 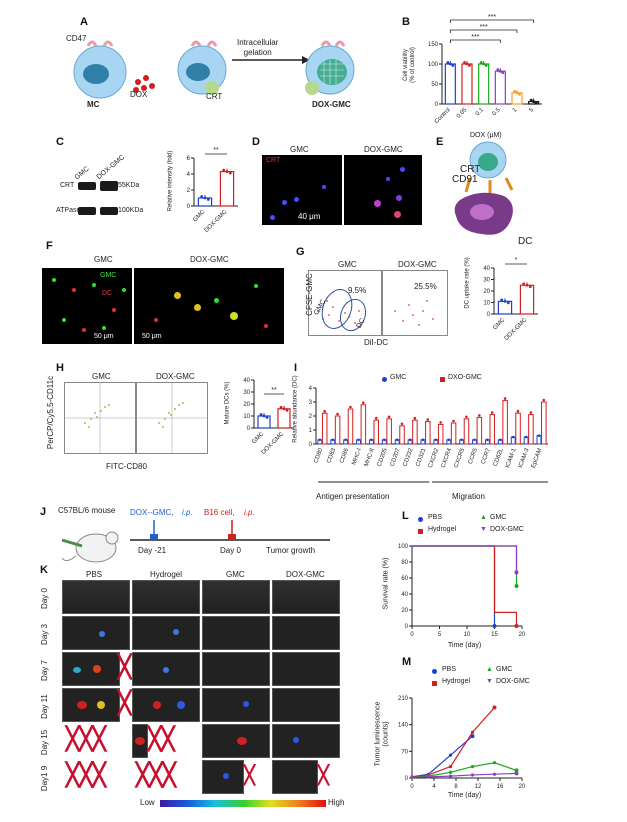 I want to click on blot-band-atpase-doxgmc, so click(x=109, y=211).